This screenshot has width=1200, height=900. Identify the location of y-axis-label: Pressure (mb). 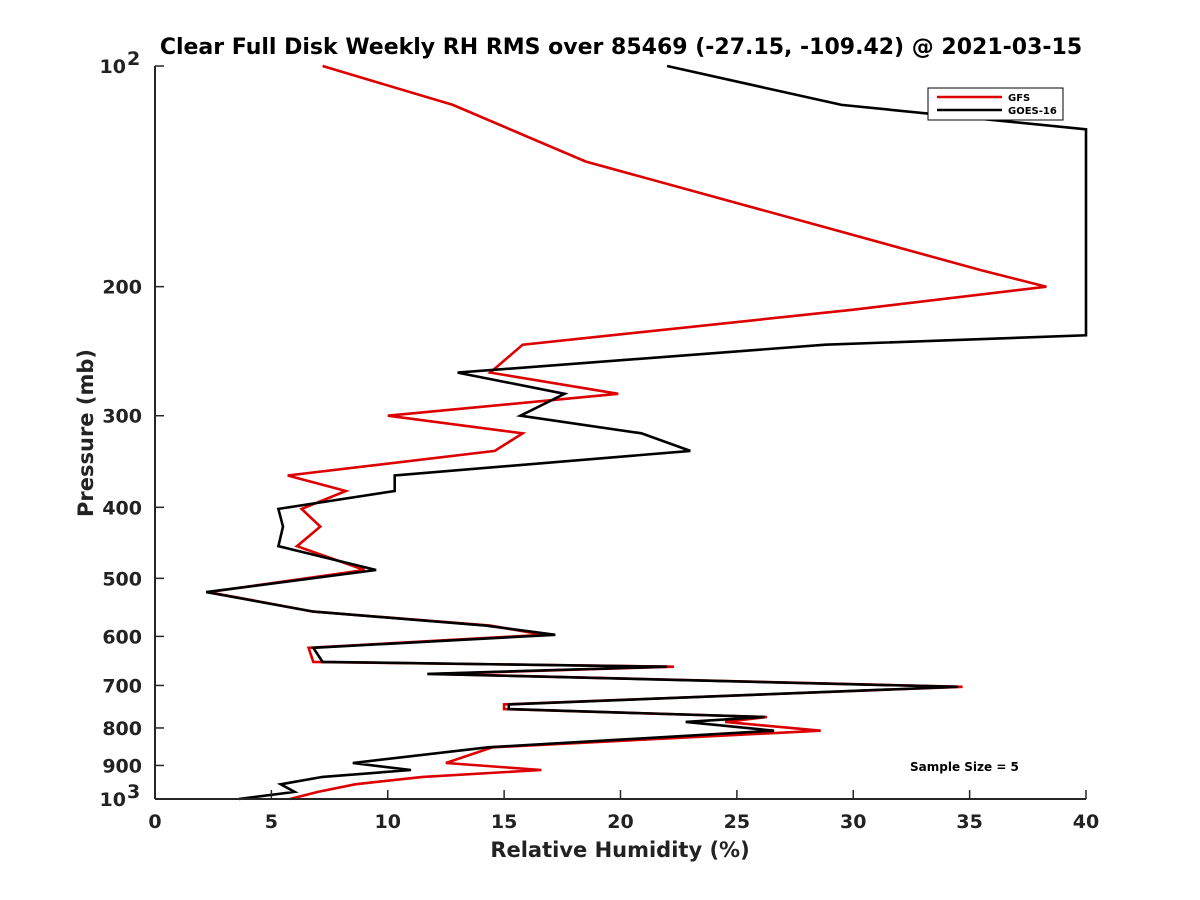
(86, 433).